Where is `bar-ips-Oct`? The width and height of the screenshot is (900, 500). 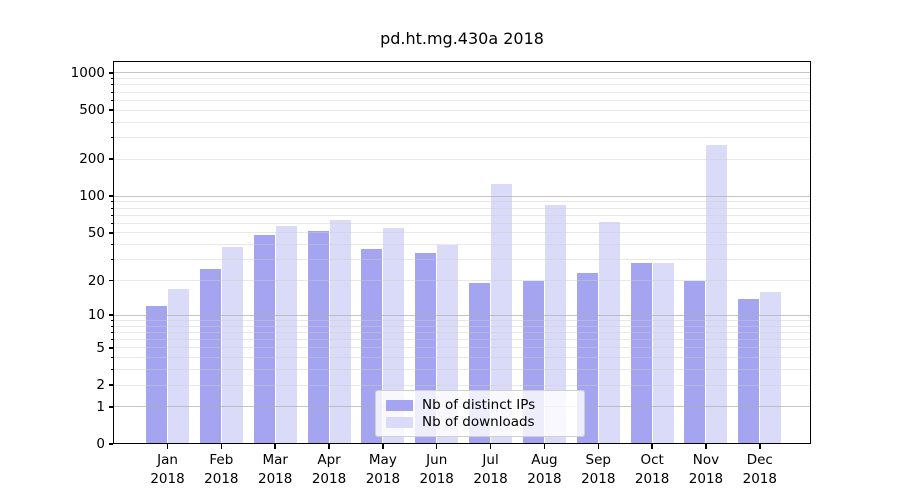
bar-ips-Oct is located at coordinates (641, 353).